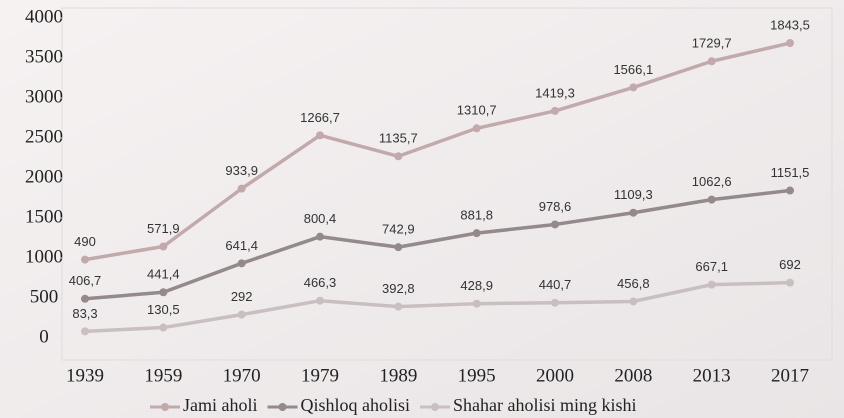 This screenshot has width=844, height=418. I want to click on series-line, so click(437, 307).